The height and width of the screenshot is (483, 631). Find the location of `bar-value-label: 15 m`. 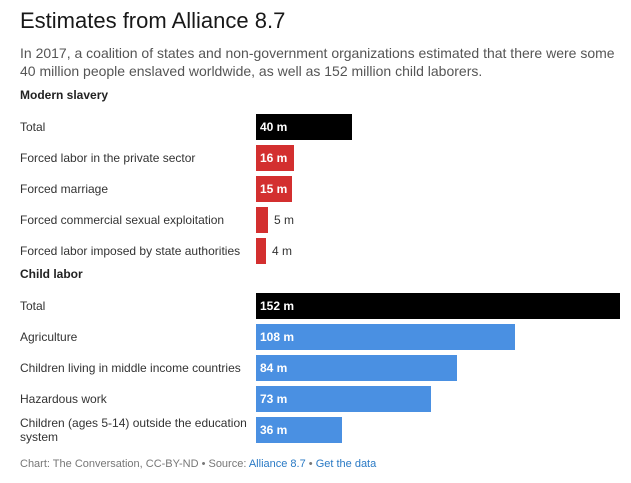

bar-value-label: 15 m is located at coordinates (274, 189).